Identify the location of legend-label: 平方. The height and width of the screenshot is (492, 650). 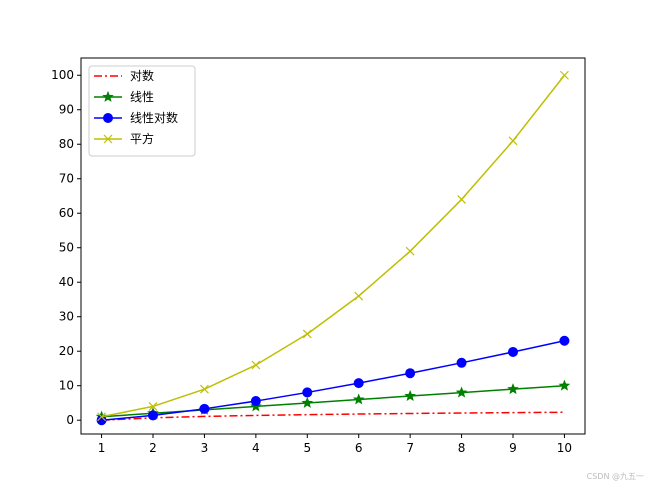
(142, 138).